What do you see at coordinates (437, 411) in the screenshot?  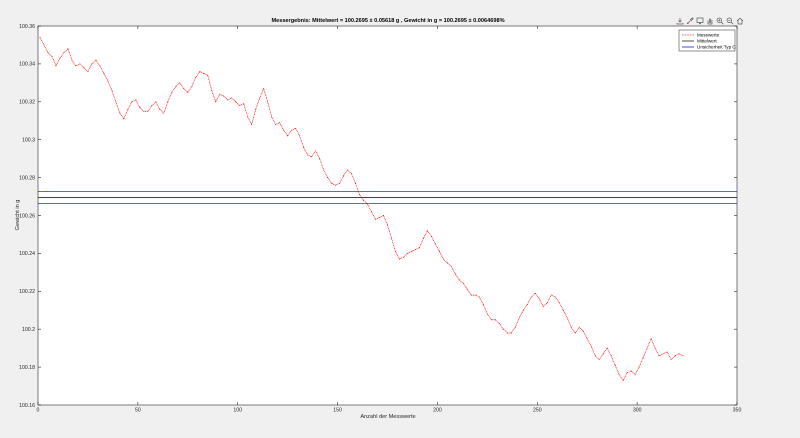 I see `x-tick-label: 200` at bounding box center [437, 411].